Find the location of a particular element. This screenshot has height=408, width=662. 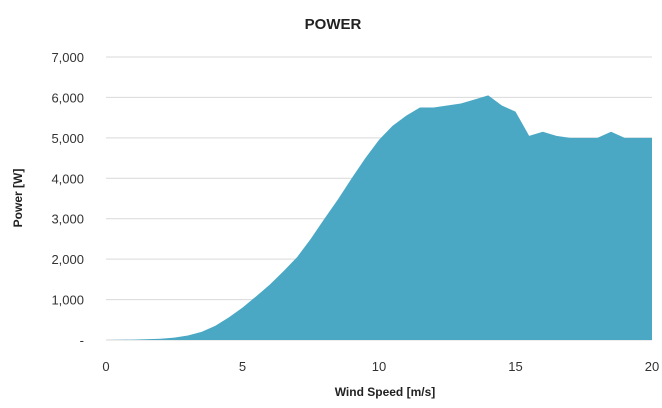

y-axis-title: Power [W] is located at coordinates (18, 198).